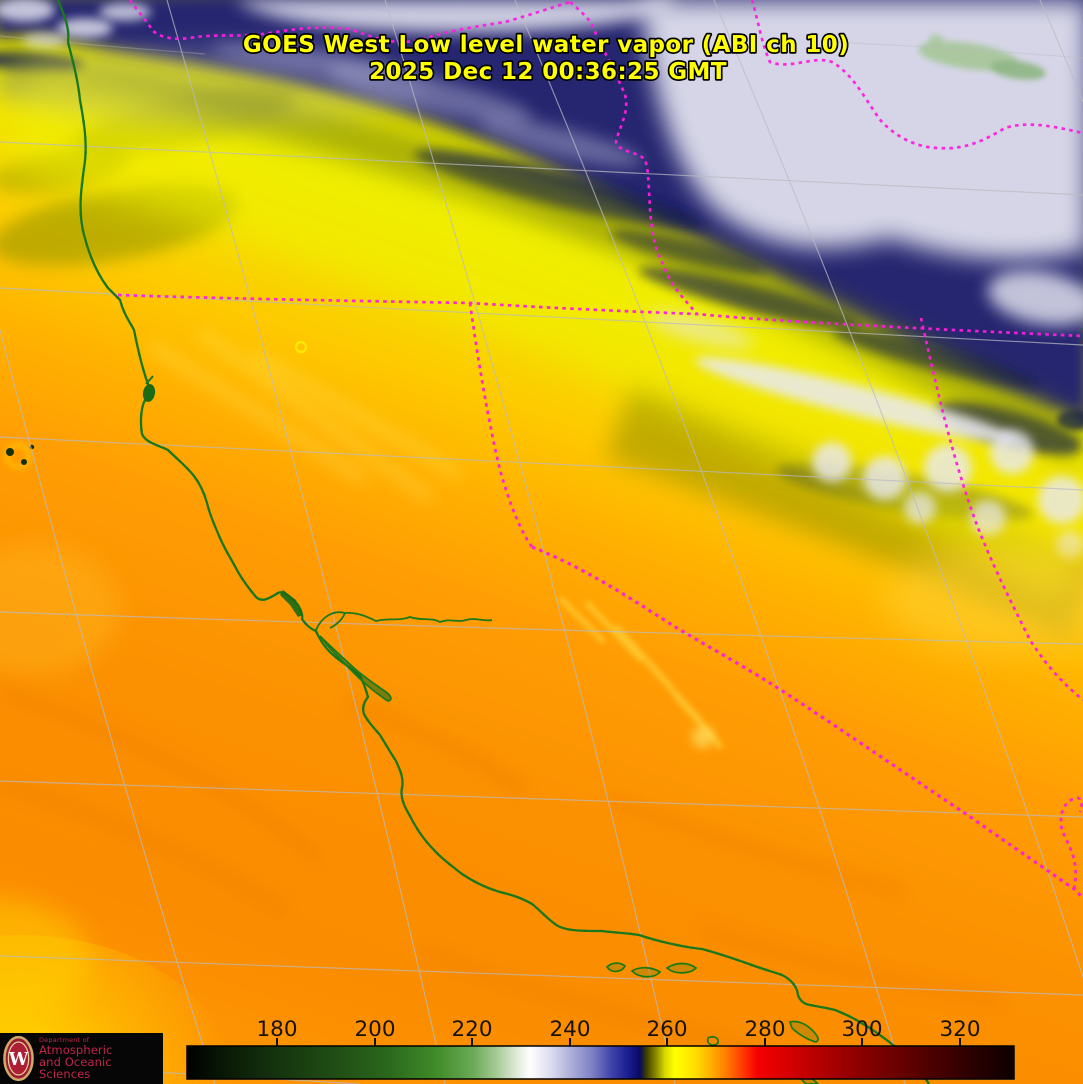 The image size is (1083, 1084). What do you see at coordinates (764, 1029) in the screenshot?
I see `tick-label: 280` at bounding box center [764, 1029].